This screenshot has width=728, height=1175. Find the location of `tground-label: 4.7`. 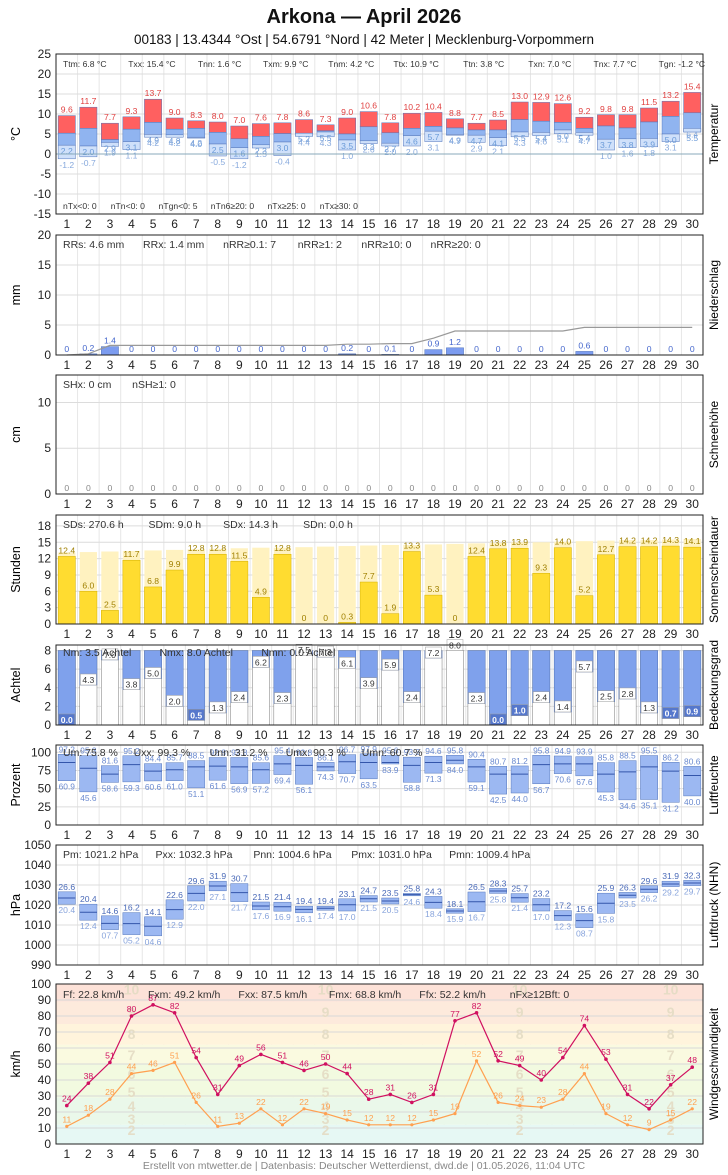

tground-label: 4.7 is located at coordinates (584, 141).